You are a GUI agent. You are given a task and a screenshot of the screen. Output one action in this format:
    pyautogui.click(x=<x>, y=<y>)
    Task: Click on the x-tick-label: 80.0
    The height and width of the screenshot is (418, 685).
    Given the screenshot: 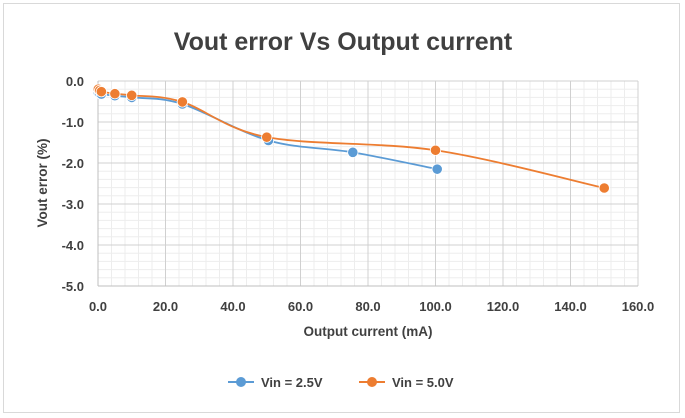 What is the action you would take?
    pyautogui.click(x=367, y=306)
    